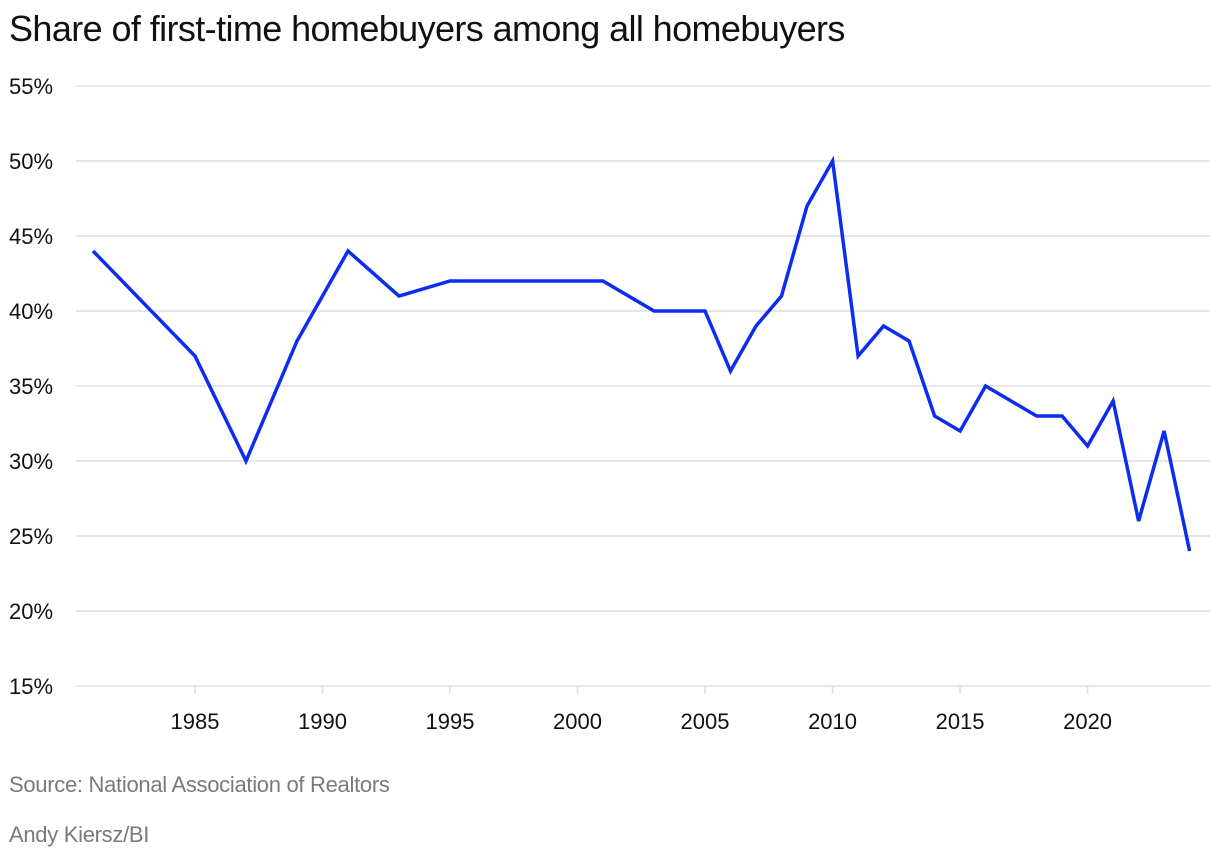 This screenshot has height=860, width=1220. I want to click on x-tick-label: 2010, so click(832, 721).